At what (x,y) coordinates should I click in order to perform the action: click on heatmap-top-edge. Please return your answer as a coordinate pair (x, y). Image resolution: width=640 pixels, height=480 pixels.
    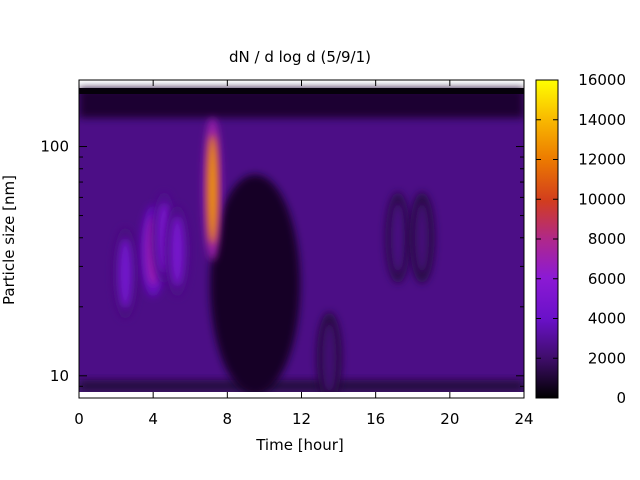
    Looking at the image, I should click on (301, 91).